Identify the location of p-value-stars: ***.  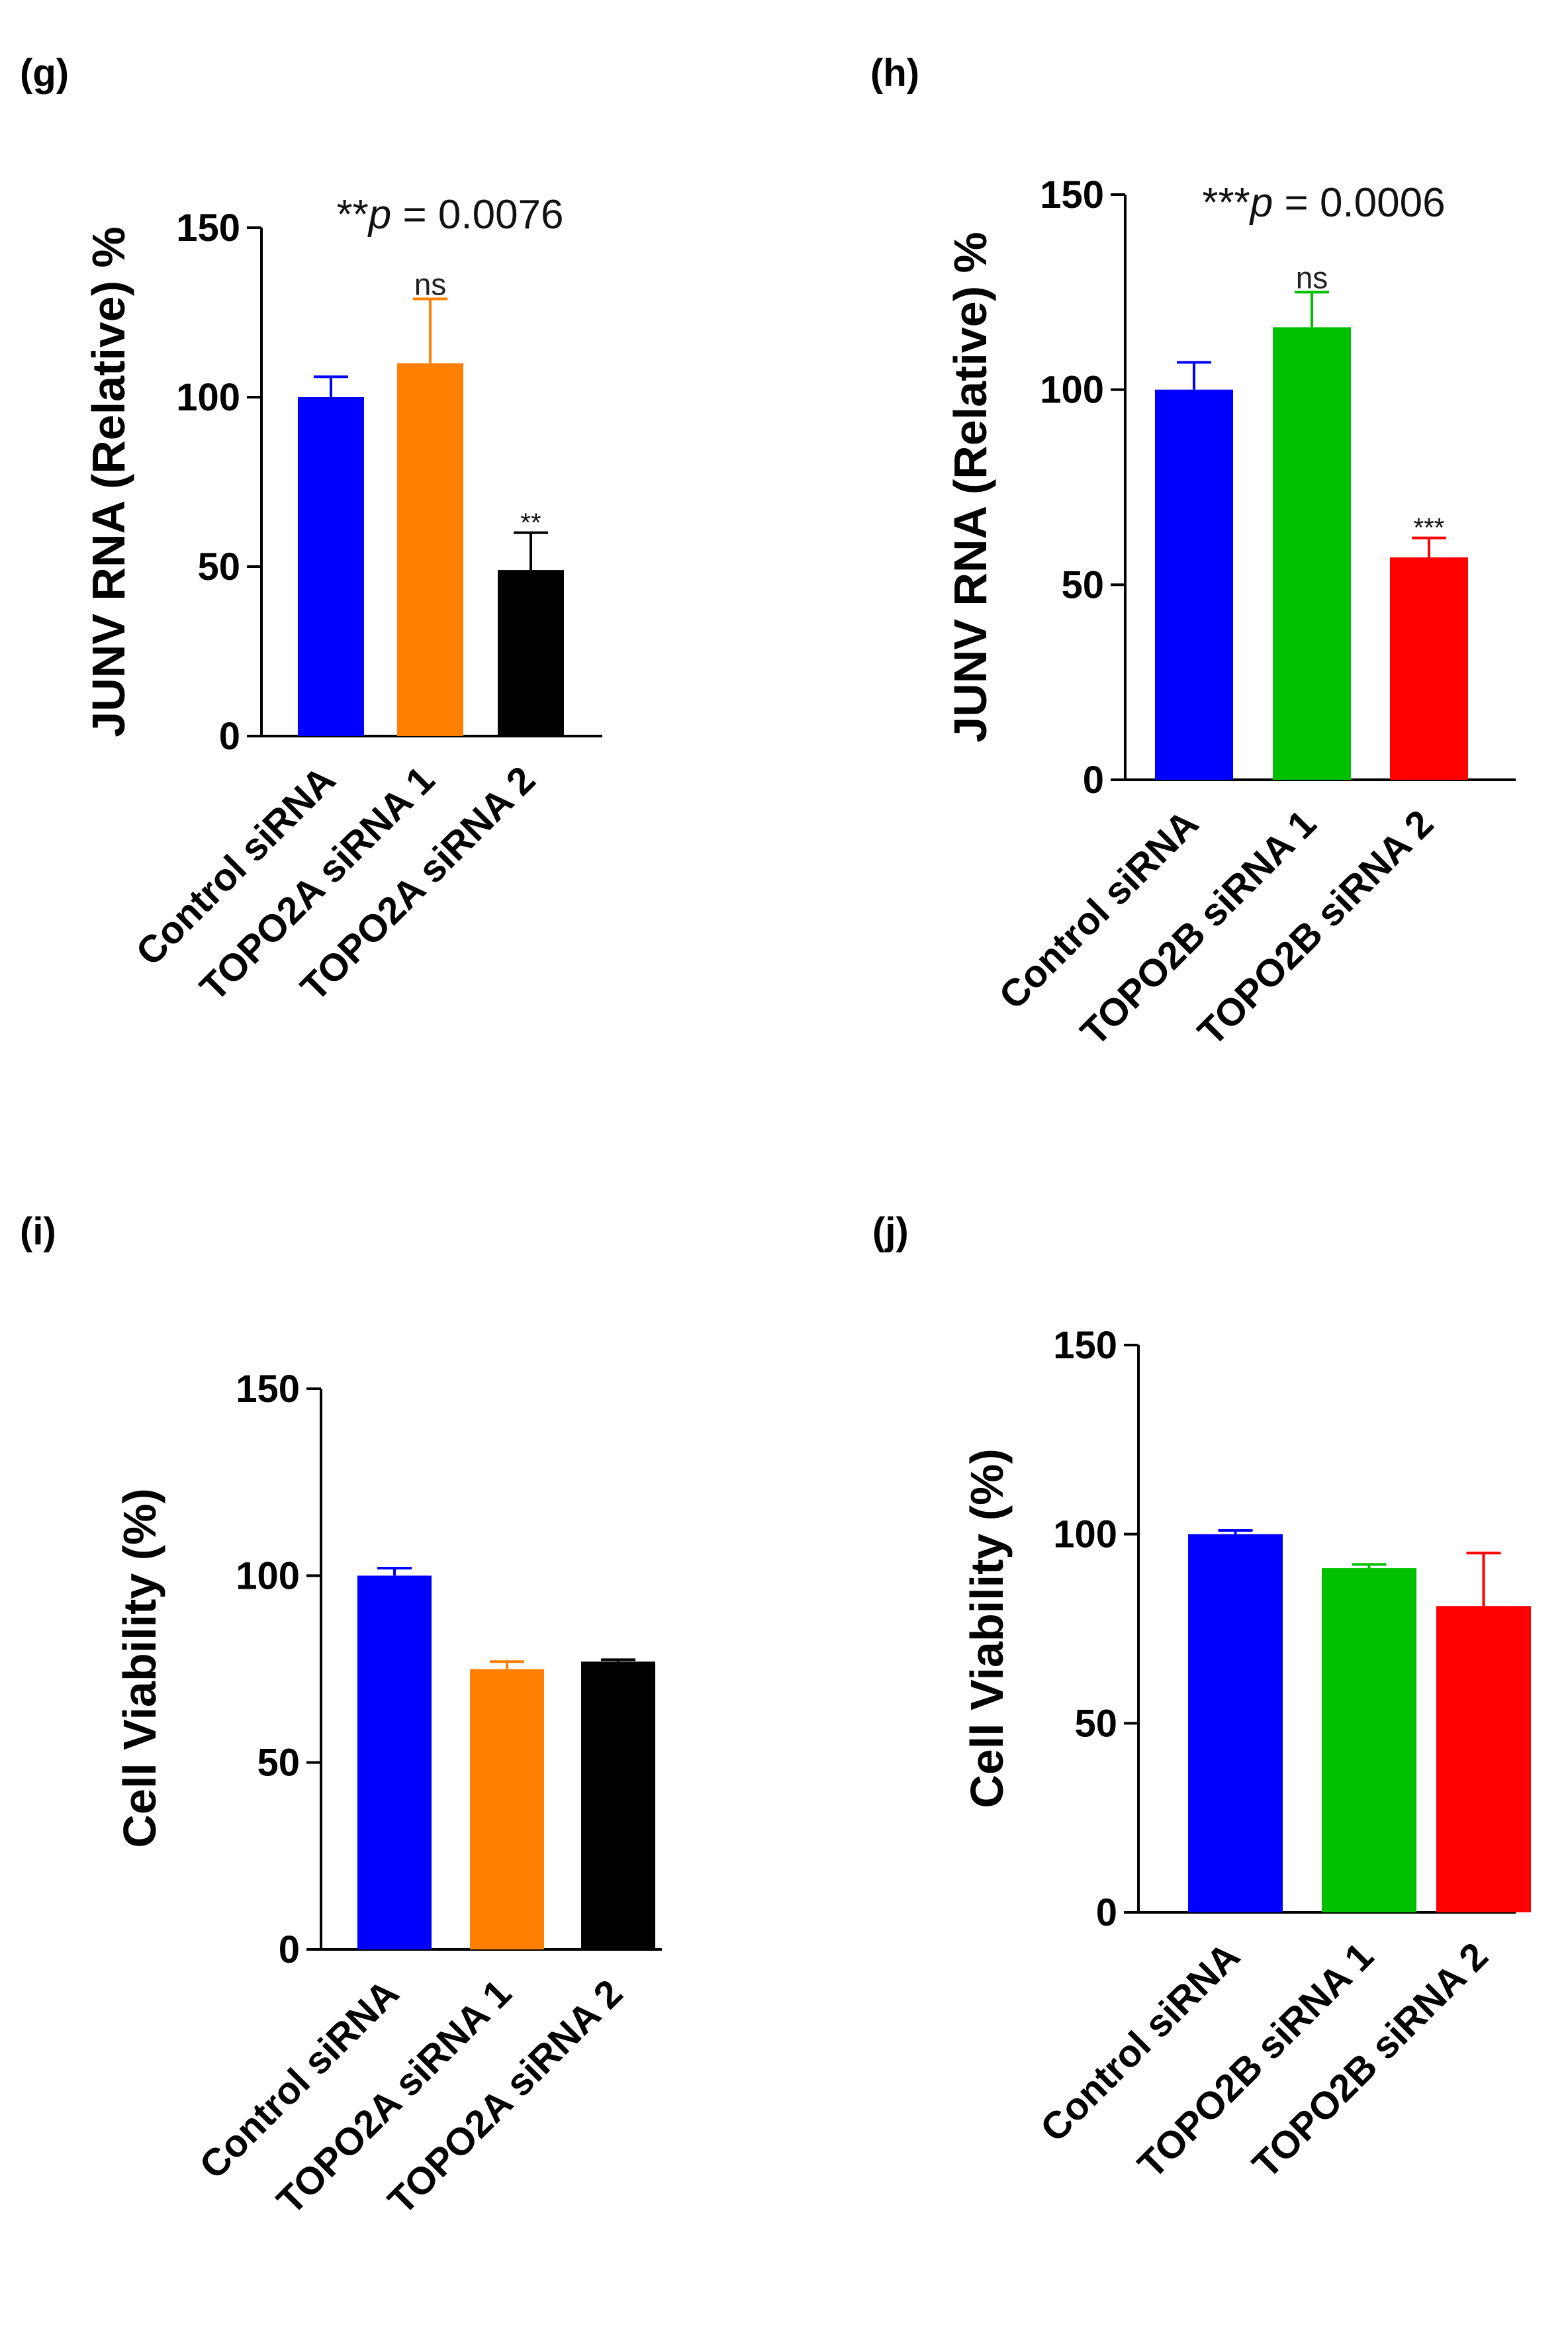
(1226, 203).